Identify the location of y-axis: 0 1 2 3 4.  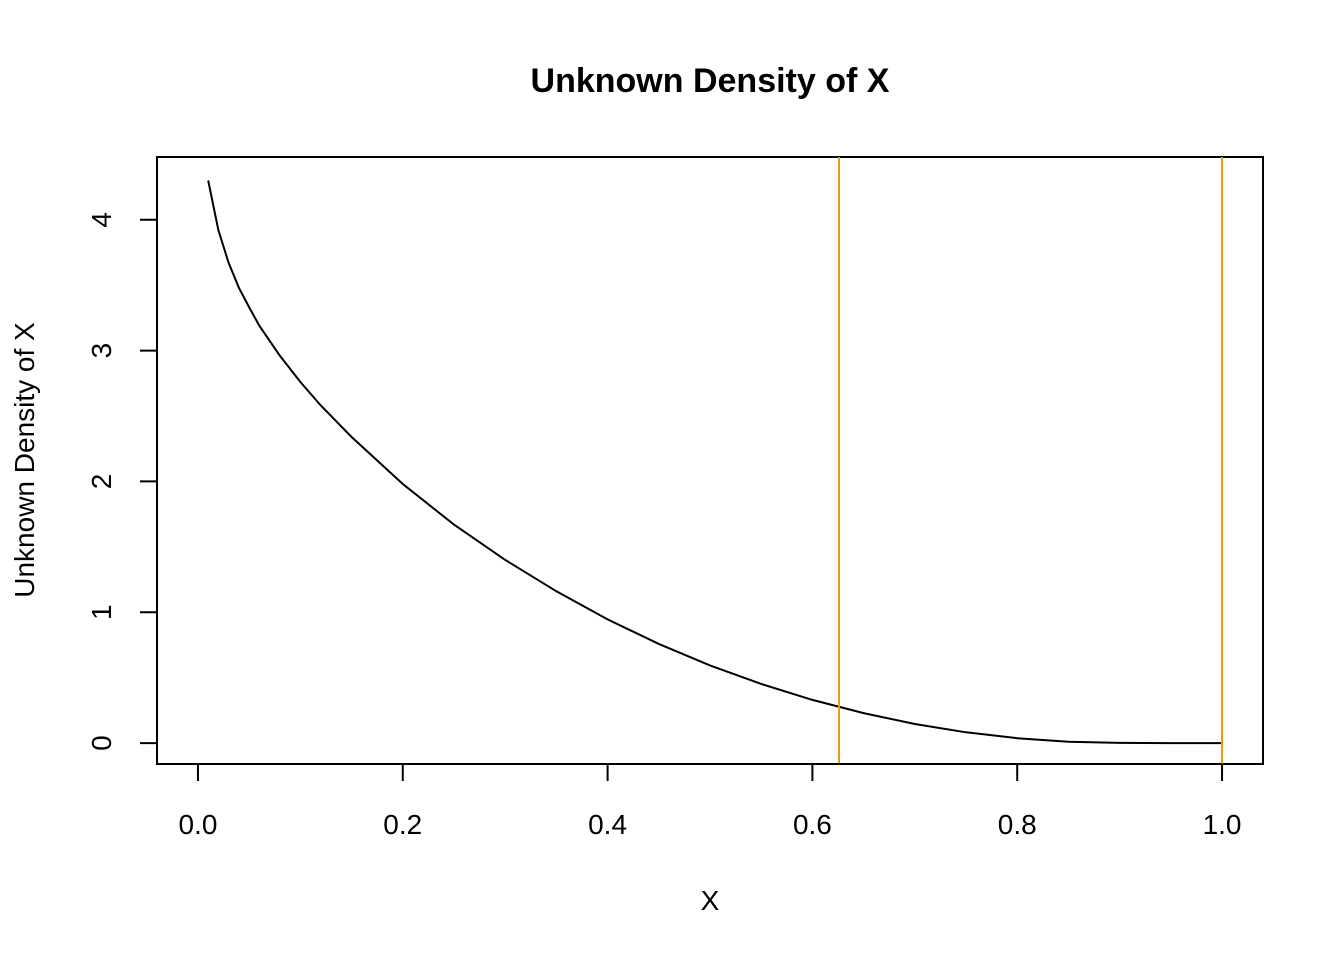
(122, 481).